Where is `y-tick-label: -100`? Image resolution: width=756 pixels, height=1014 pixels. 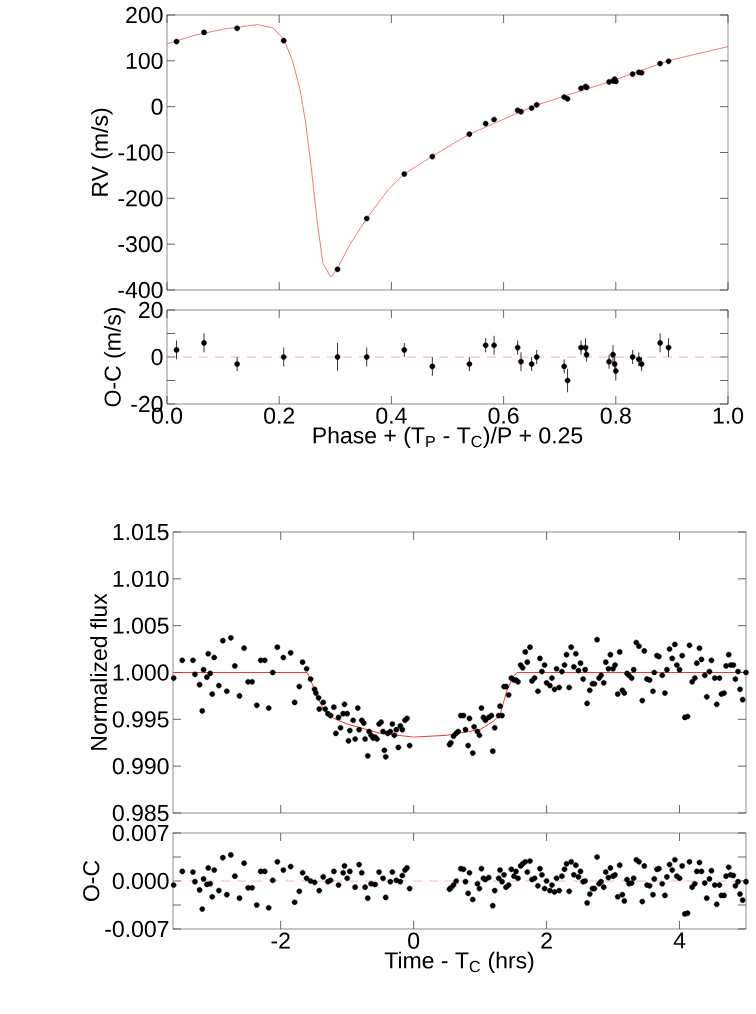 y-tick-label: -100 is located at coordinates (140, 152).